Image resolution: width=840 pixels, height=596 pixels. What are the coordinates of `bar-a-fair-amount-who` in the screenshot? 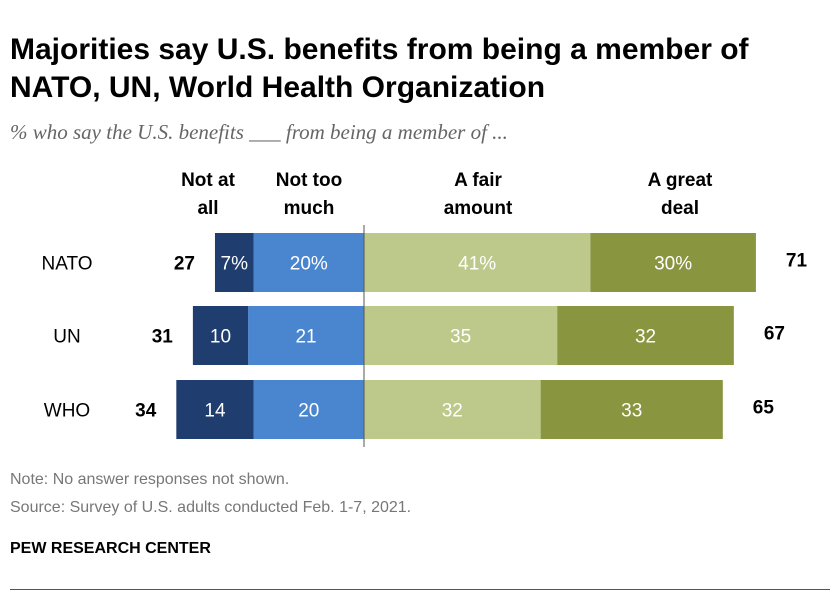 It's located at (452, 409).